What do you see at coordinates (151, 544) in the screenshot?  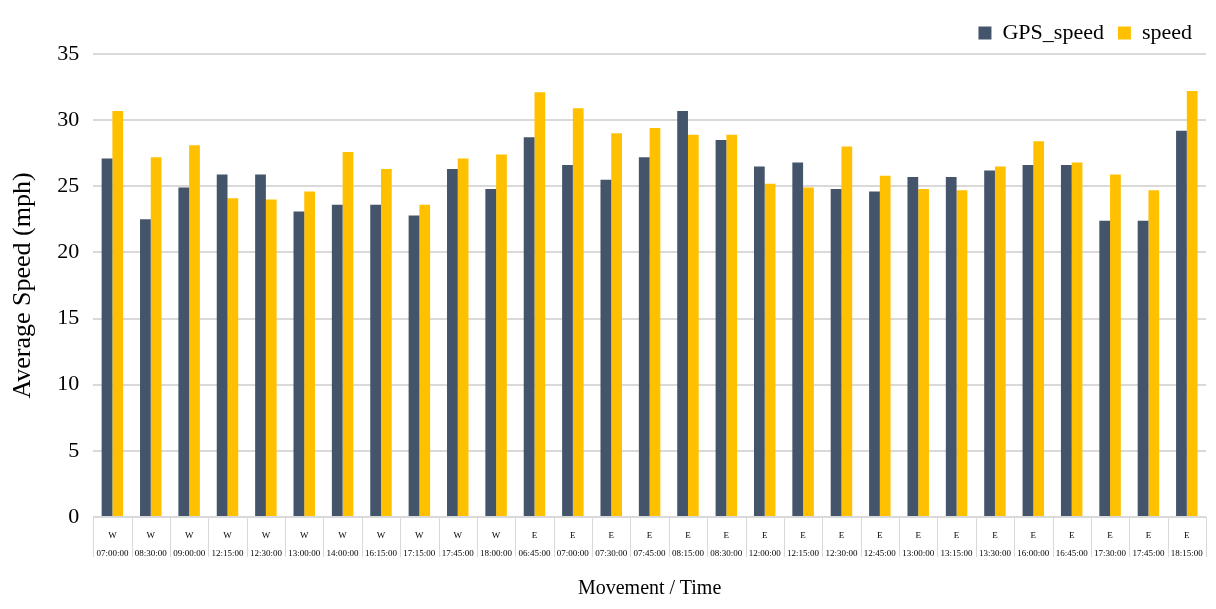 I see `x-tick-label: W 08:30:00` at bounding box center [151, 544].